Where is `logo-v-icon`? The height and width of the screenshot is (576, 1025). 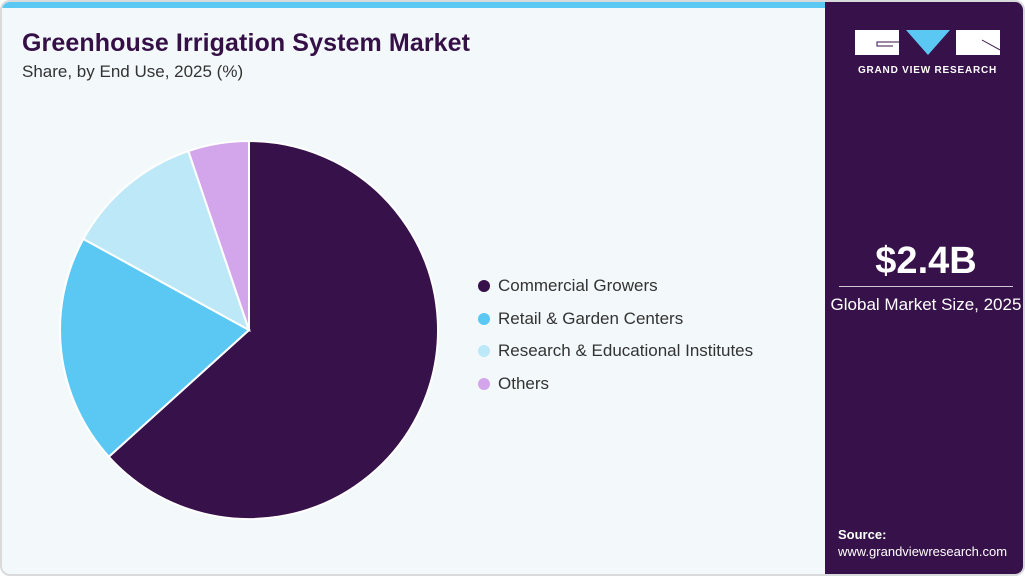 logo-v-icon is located at coordinates (927, 42).